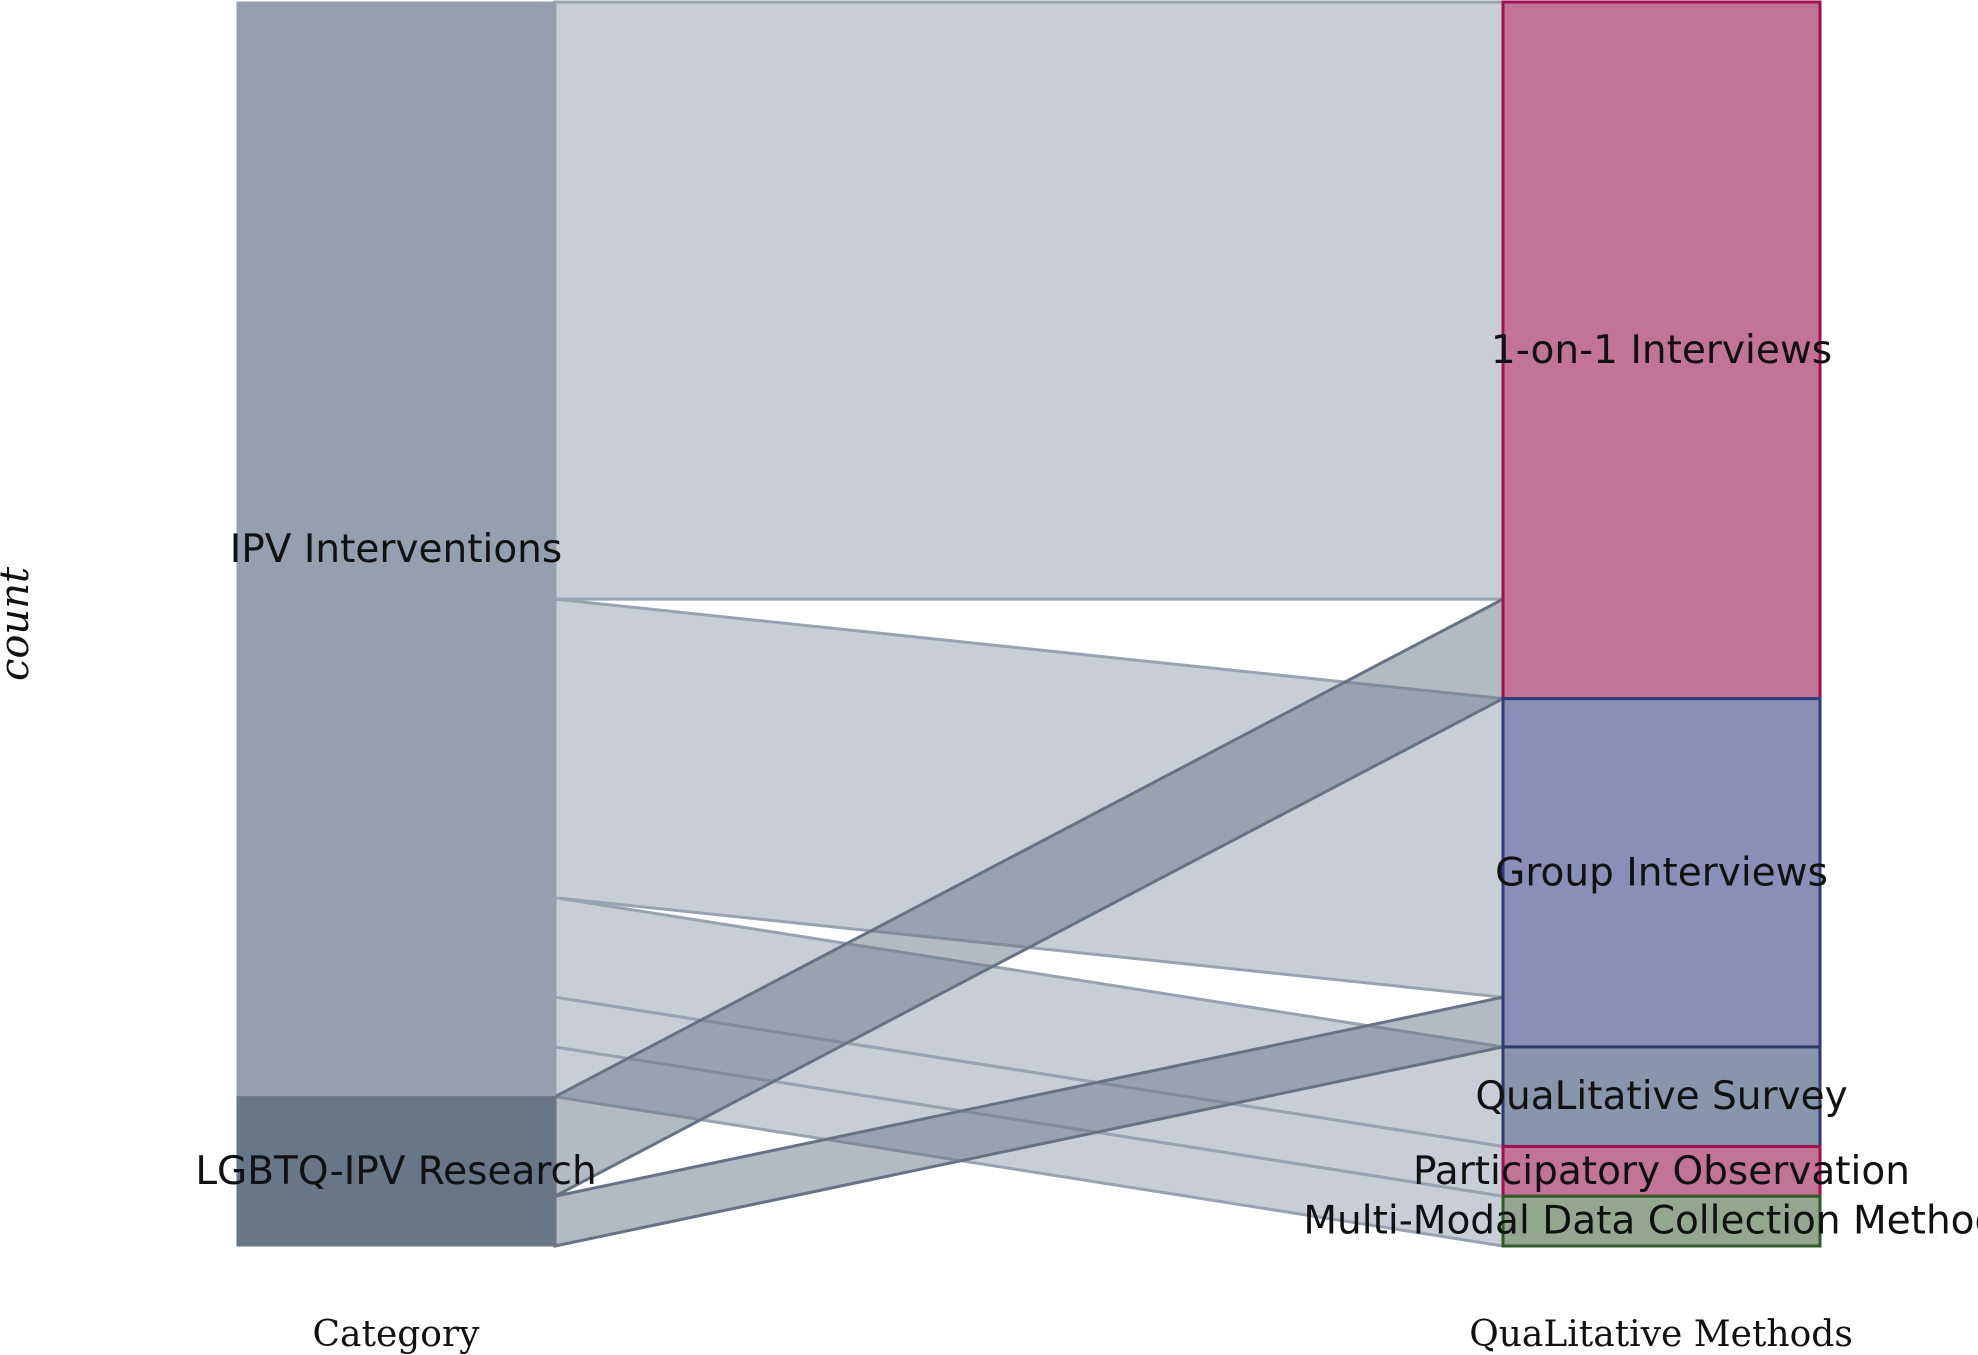  I want to click on axis-label-qualitative-methods: QuaLitative Methods, so click(1661, 1334).